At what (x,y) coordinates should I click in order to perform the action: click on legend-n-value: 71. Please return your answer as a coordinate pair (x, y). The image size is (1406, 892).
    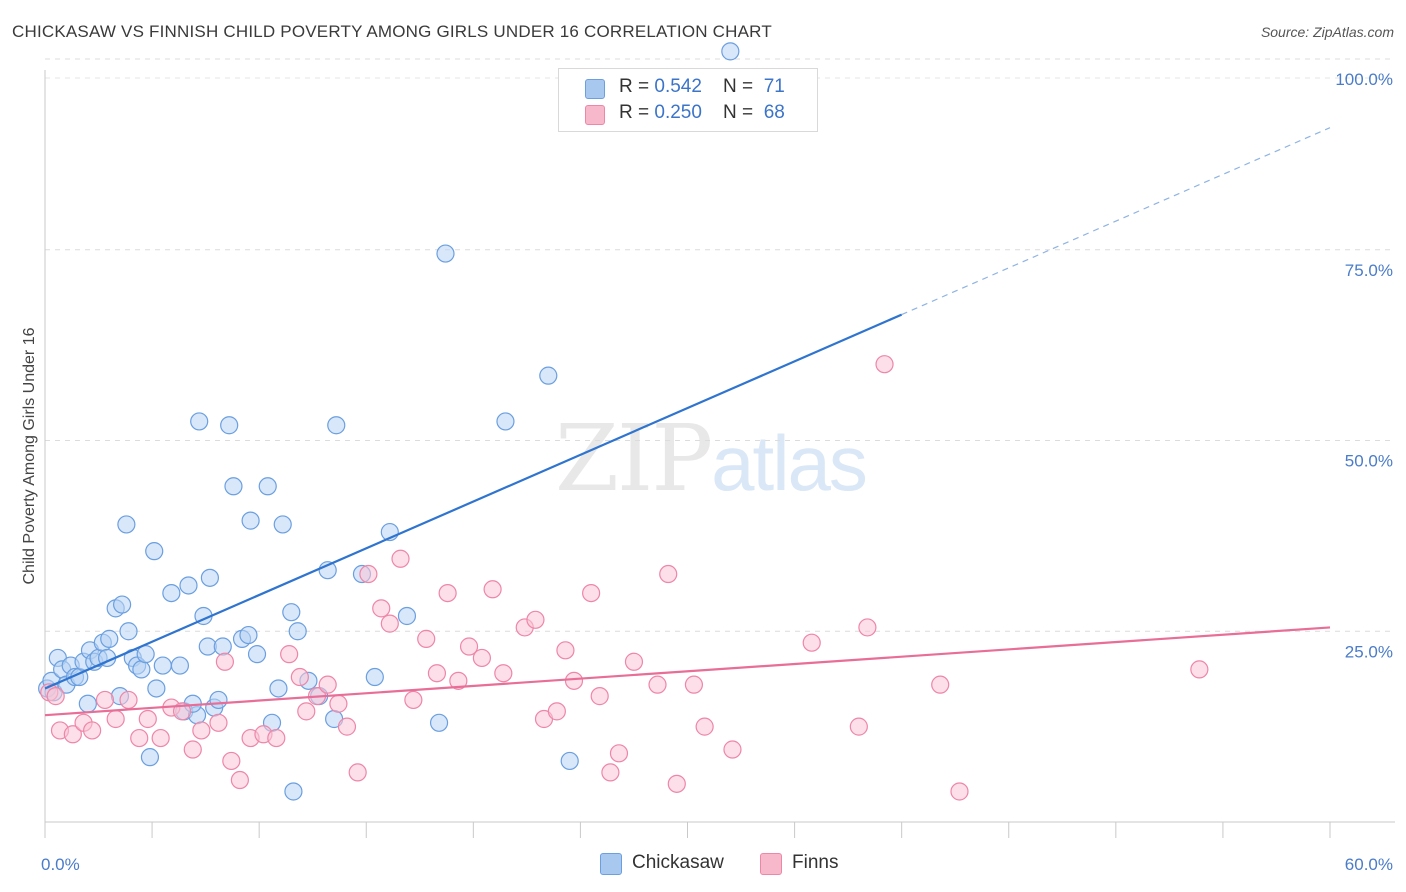
    Looking at the image, I should click on (774, 86).